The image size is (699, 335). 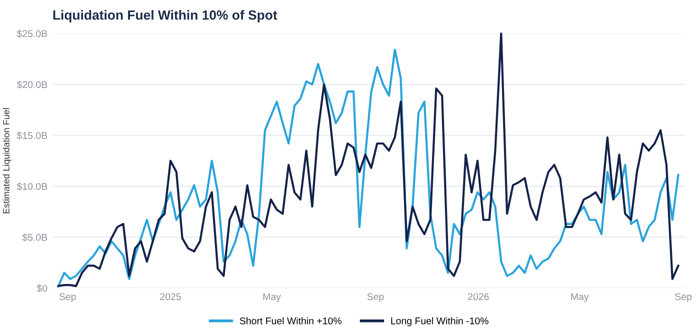 I want to click on y-tick-label: $20.0B, so click(x=32, y=84).